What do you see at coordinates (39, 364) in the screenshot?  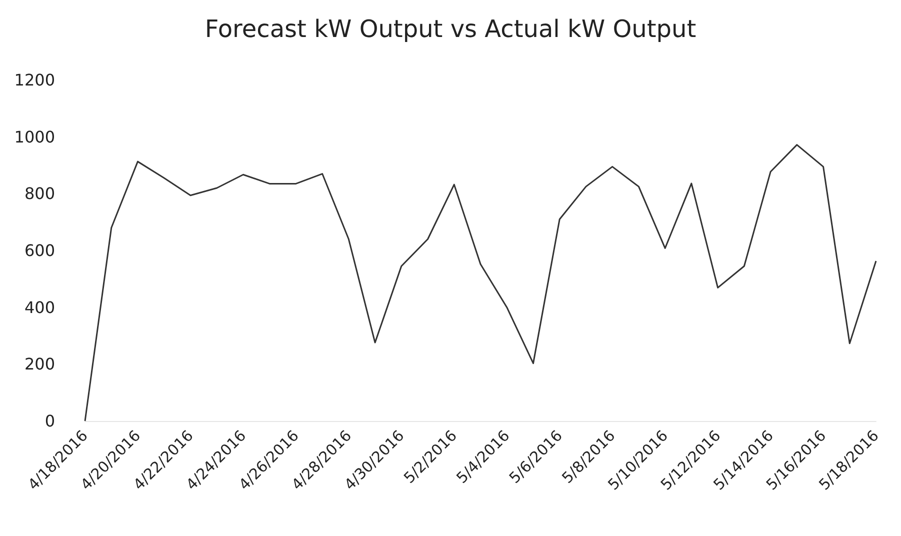 I see `y-tick-label: 200` at bounding box center [39, 364].